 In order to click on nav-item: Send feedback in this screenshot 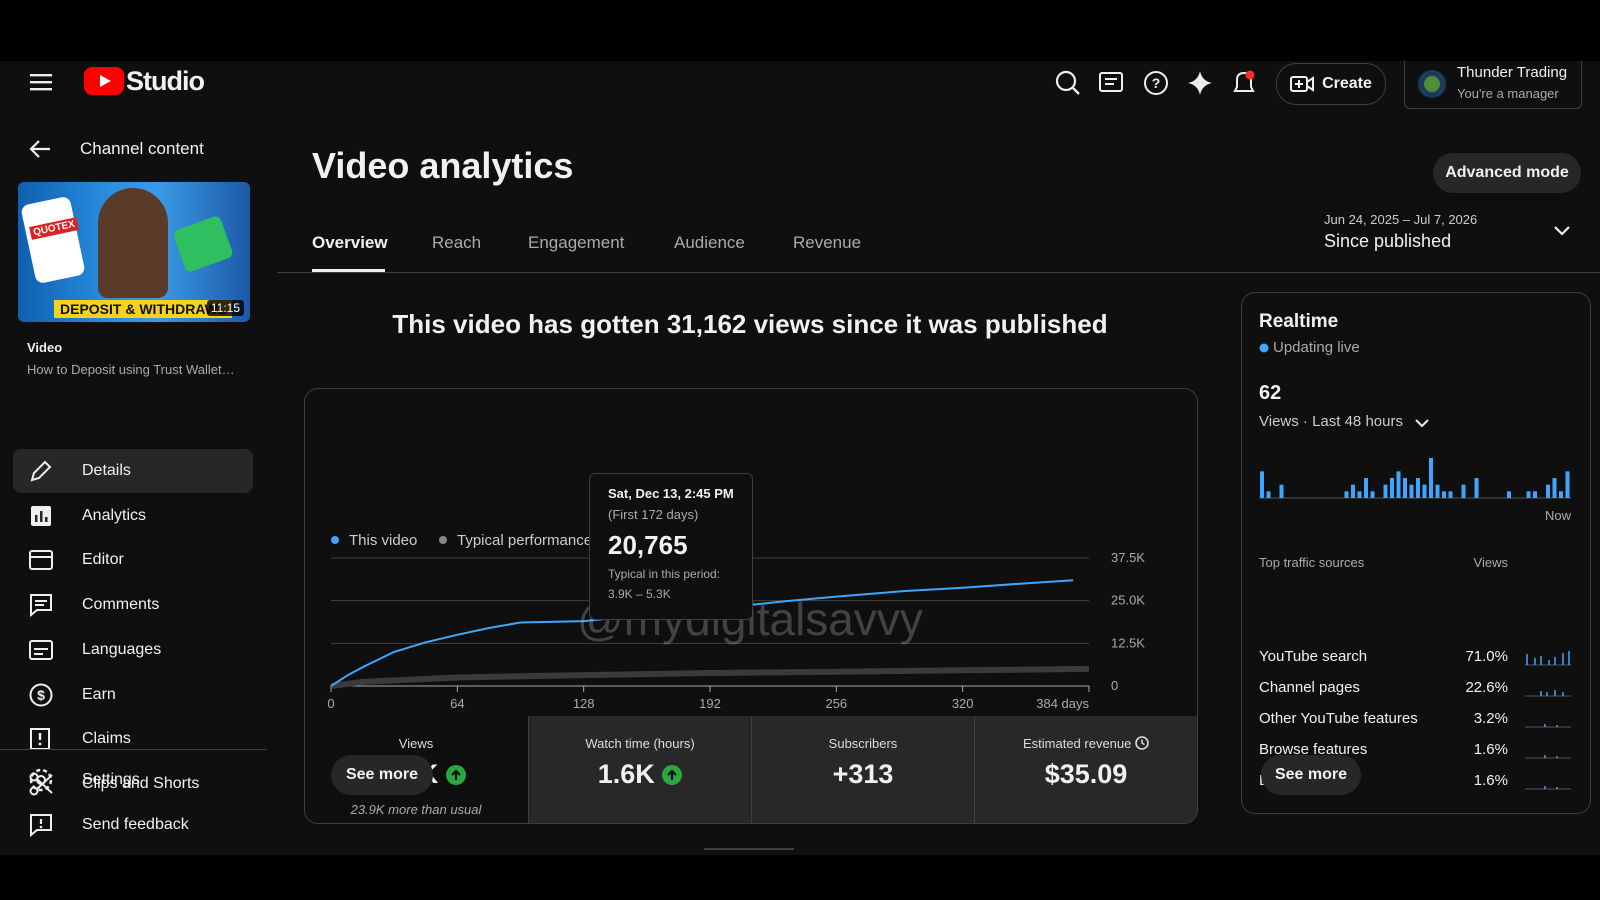, I will do `click(108, 825)`.